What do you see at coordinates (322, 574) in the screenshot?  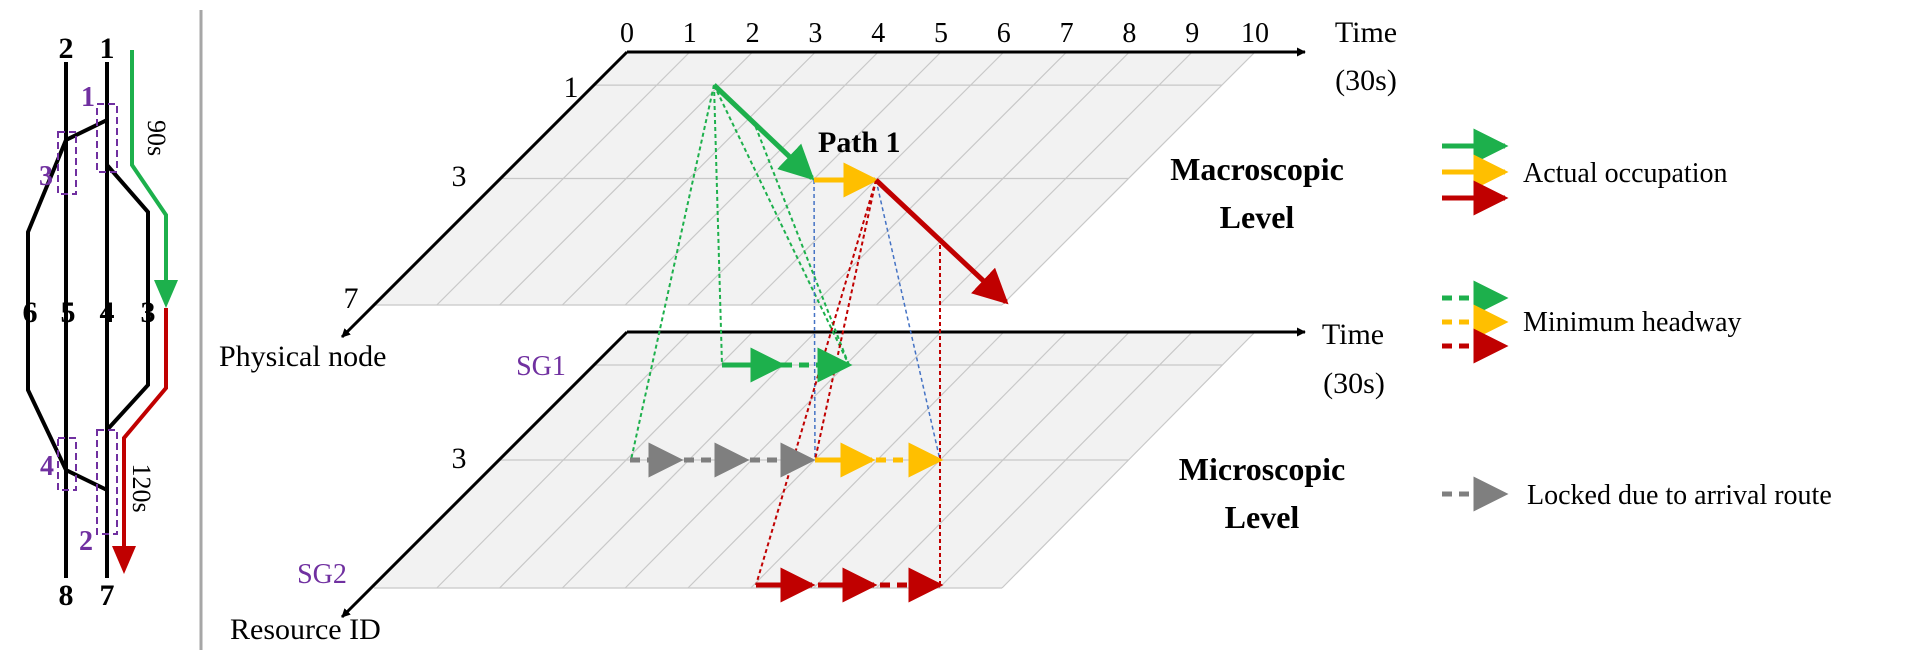 I see `micro-sg2-label: SG2` at bounding box center [322, 574].